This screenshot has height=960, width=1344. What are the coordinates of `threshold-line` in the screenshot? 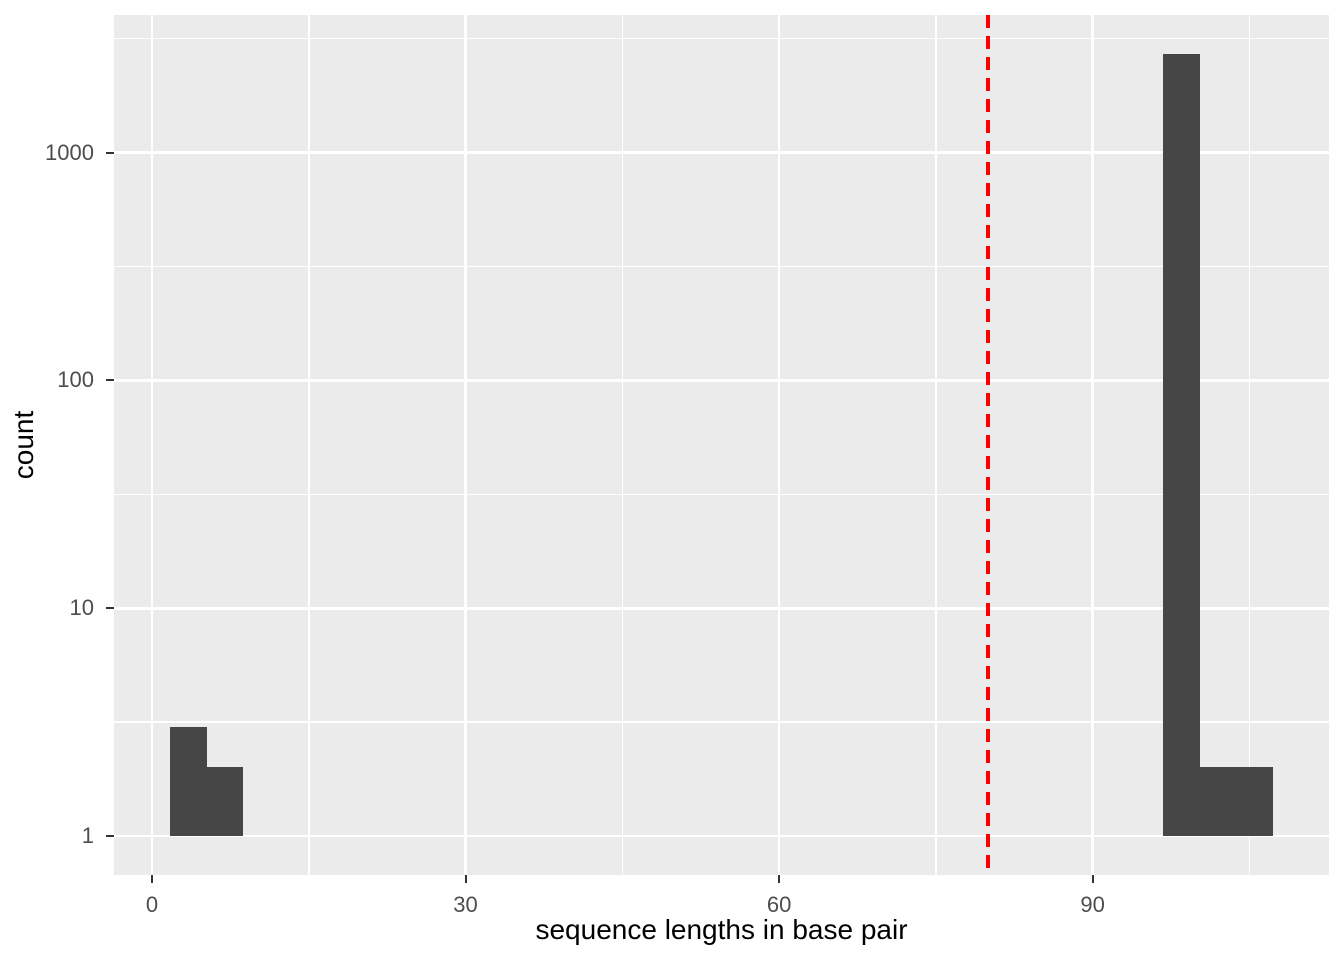 It's located at (988, 445).